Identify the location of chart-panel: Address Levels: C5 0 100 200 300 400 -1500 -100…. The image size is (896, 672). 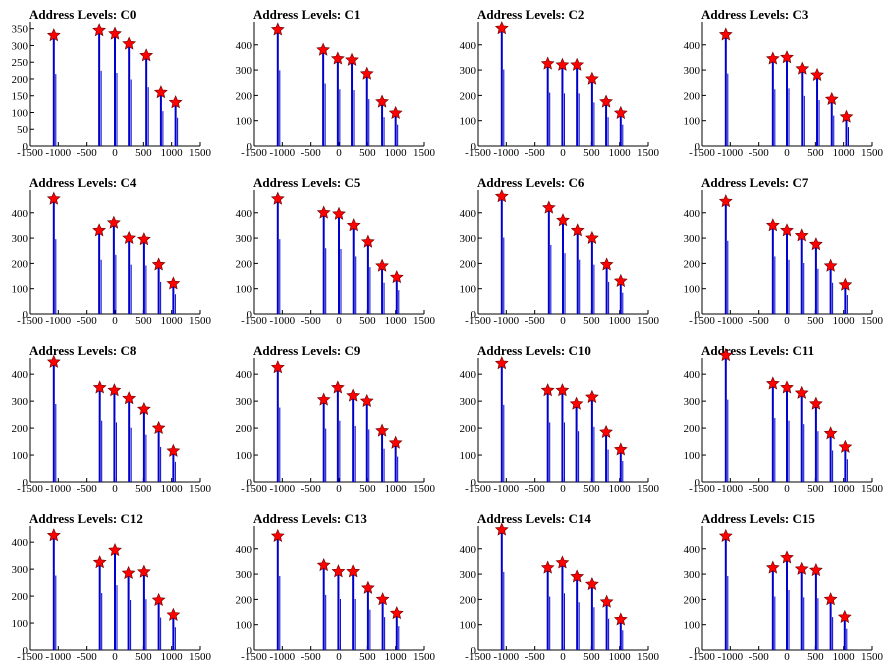
(336, 252).